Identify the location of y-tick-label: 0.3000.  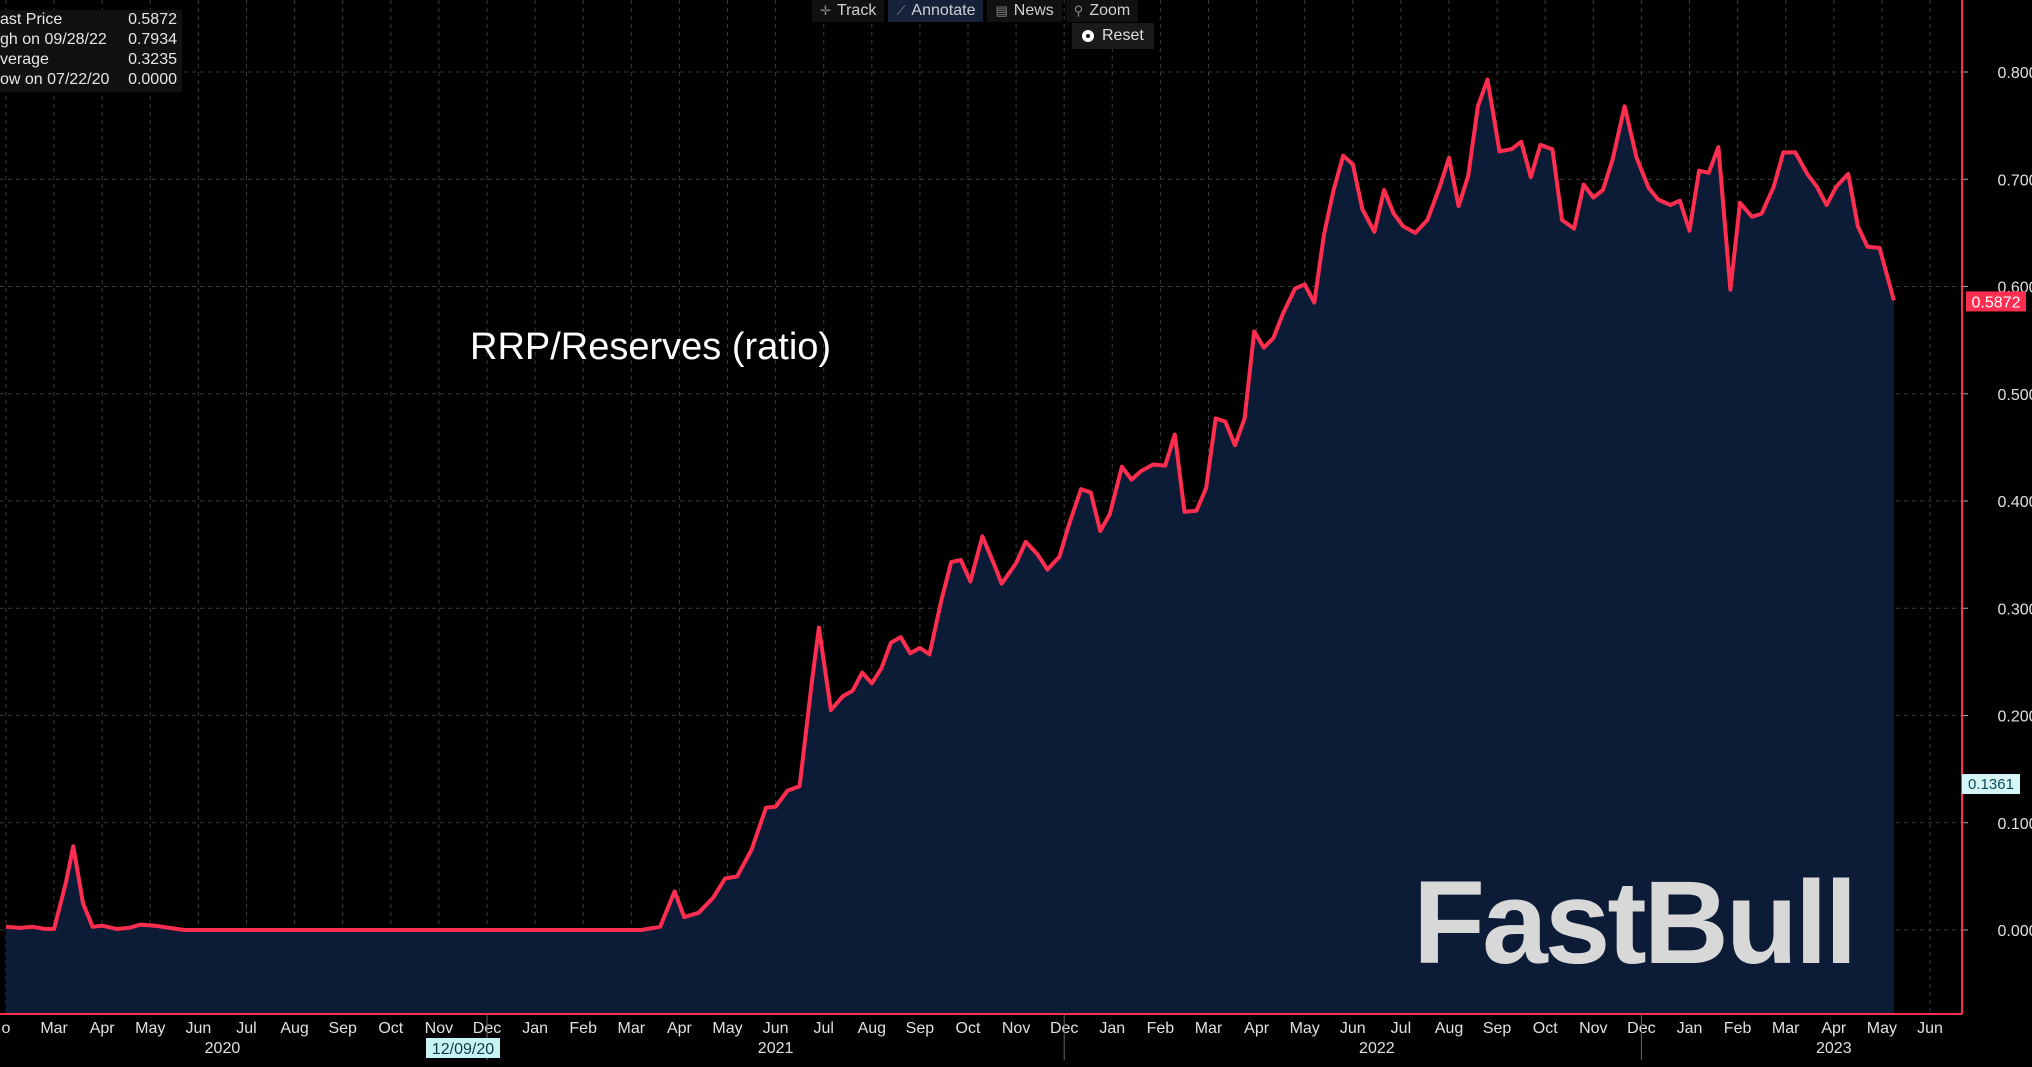
(2015, 609).